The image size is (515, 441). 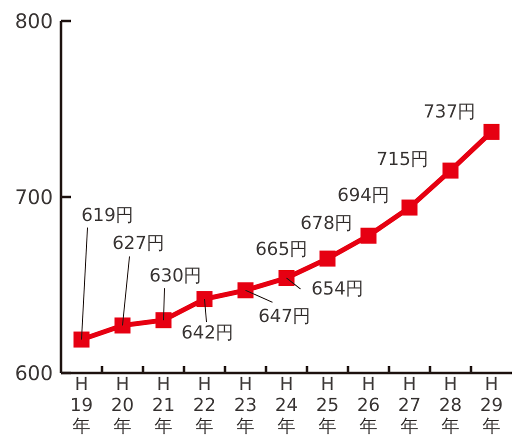 I want to click on x-tick-label: H 28 年, so click(x=450, y=405).